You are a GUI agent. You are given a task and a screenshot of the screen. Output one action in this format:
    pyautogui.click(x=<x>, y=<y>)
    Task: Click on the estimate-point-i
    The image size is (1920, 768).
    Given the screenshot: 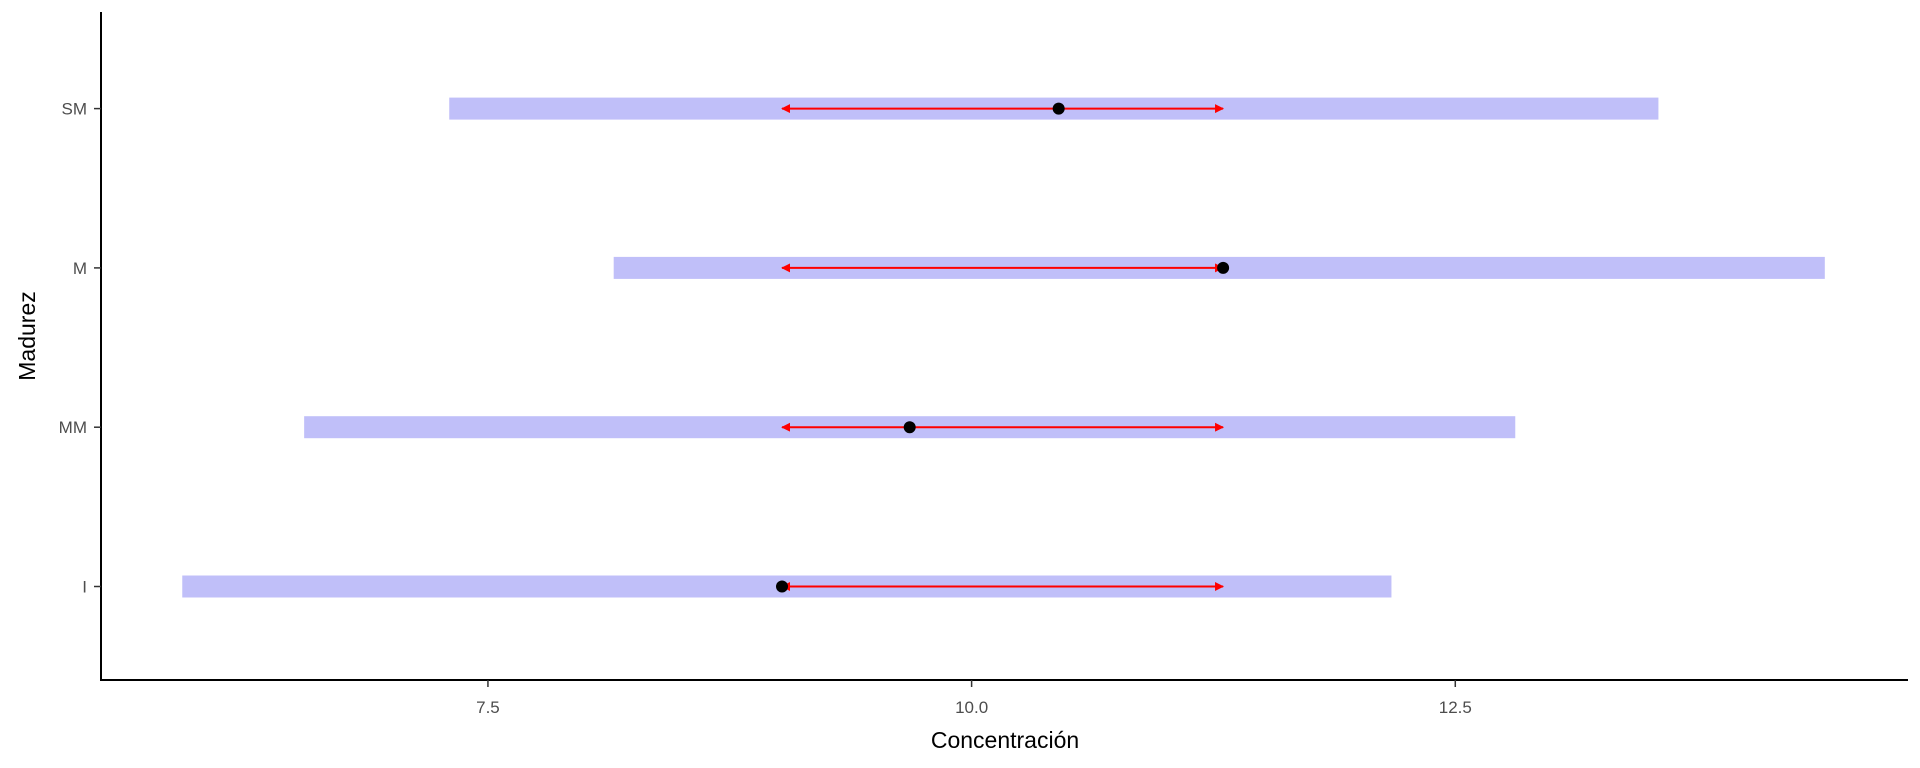 What is the action you would take?
    pyautogui.click(x=782, y=586)
    